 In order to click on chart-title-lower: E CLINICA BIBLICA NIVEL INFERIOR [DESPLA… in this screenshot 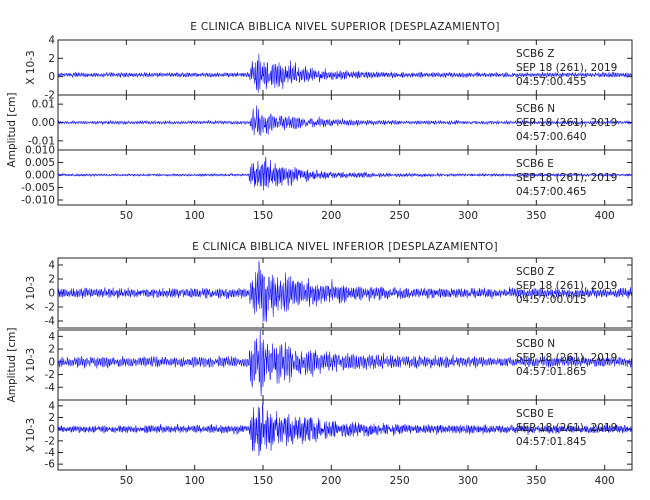, I will do `click(345, 247)`.